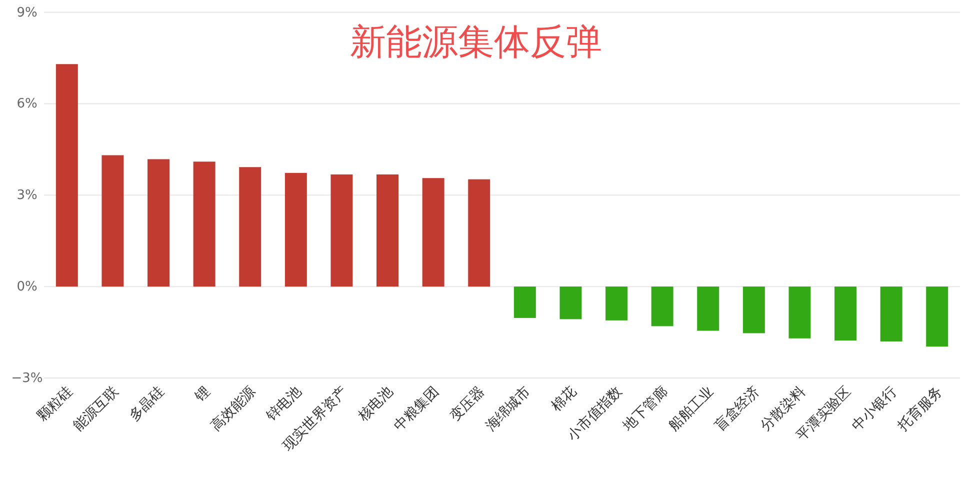  I want to click on y-tick-label: 0%, so click(27, 287).